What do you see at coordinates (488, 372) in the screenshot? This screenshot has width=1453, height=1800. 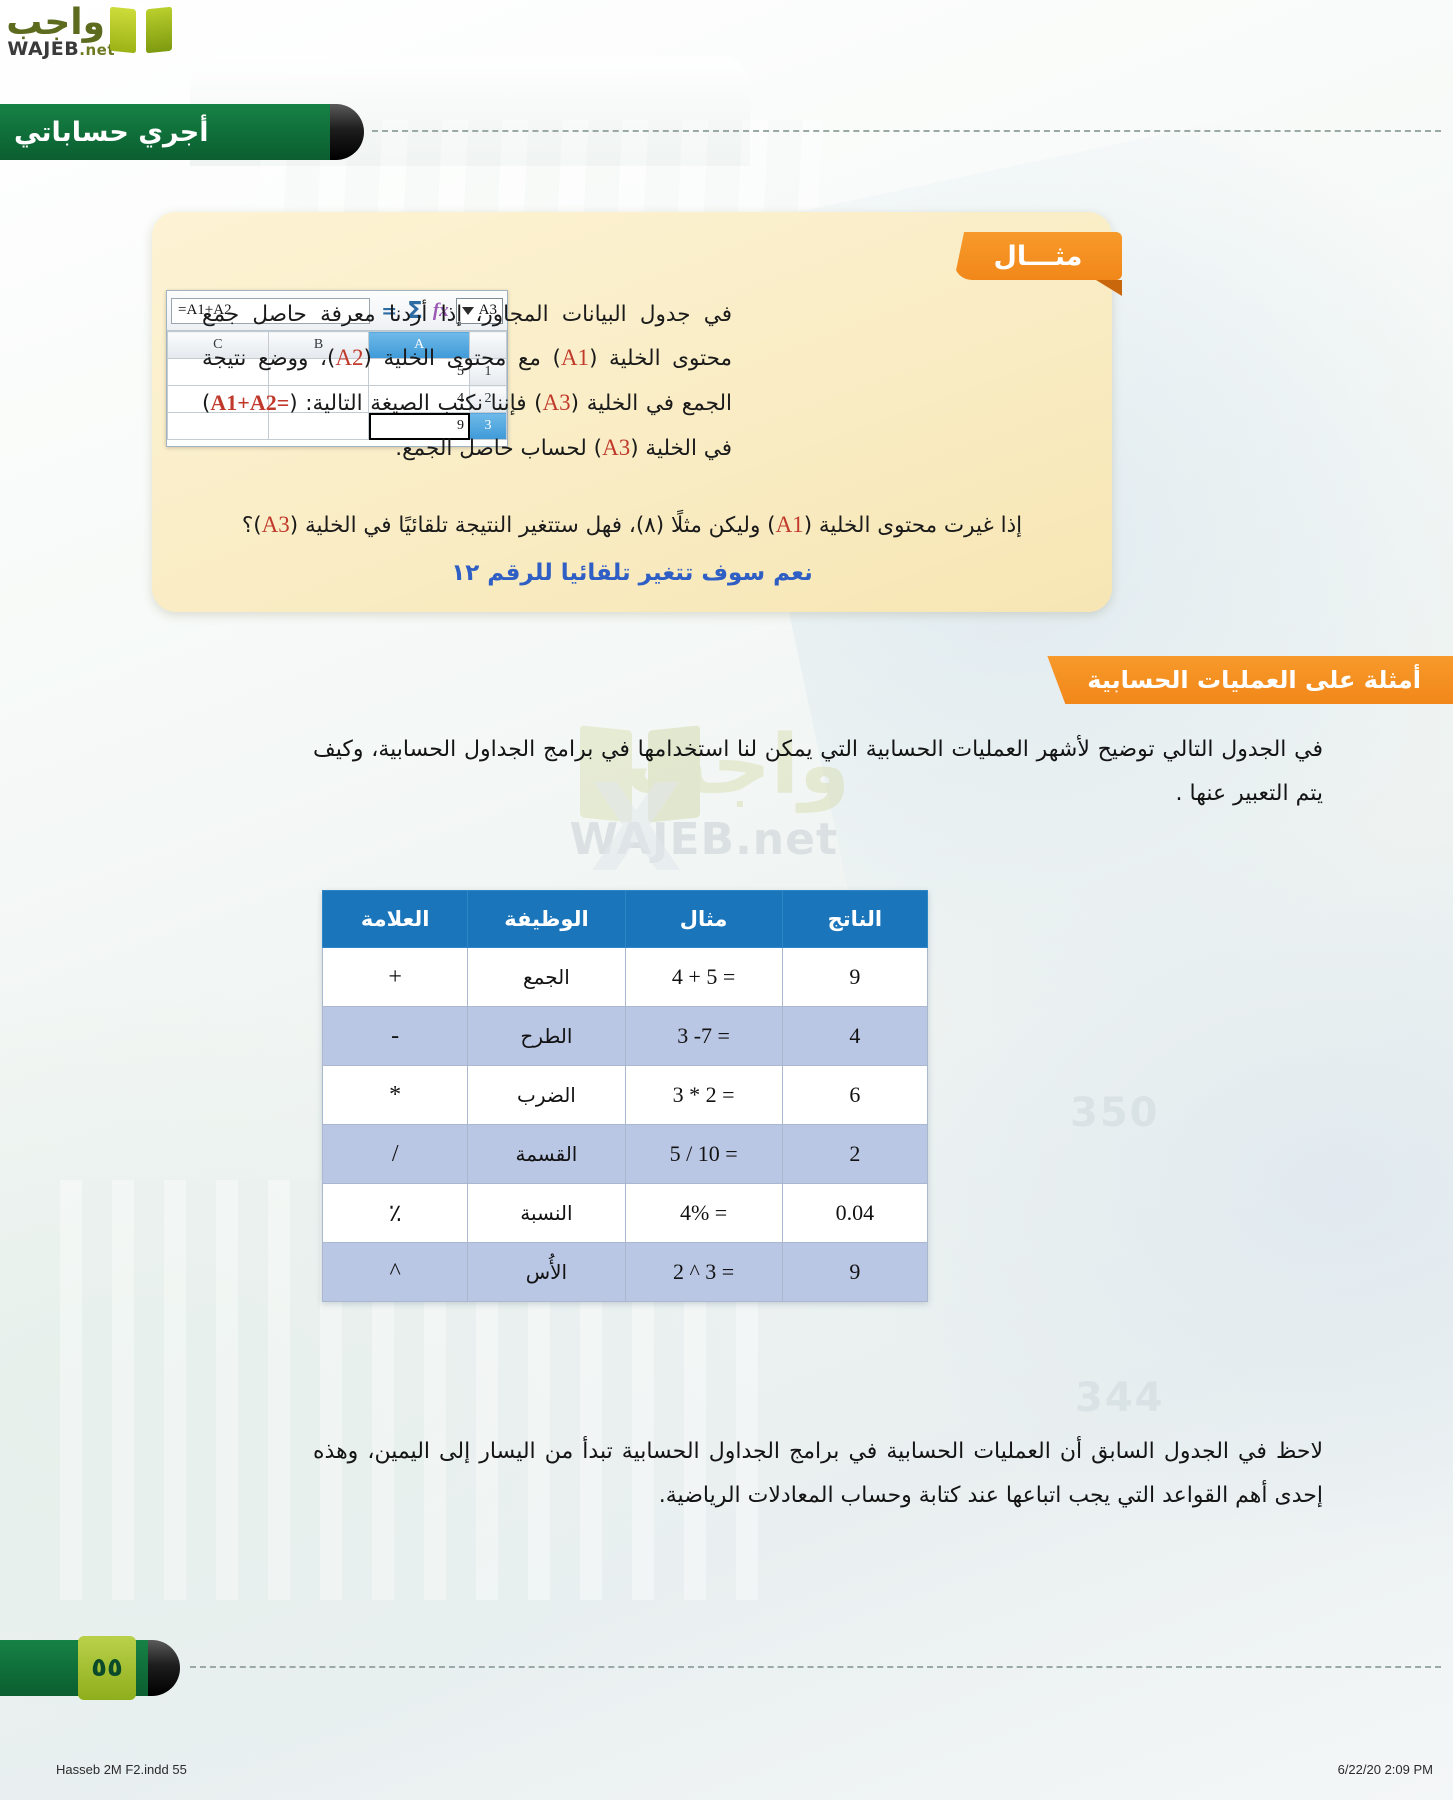 I see `row-header-1: 1` at bounding box center [488, 372].